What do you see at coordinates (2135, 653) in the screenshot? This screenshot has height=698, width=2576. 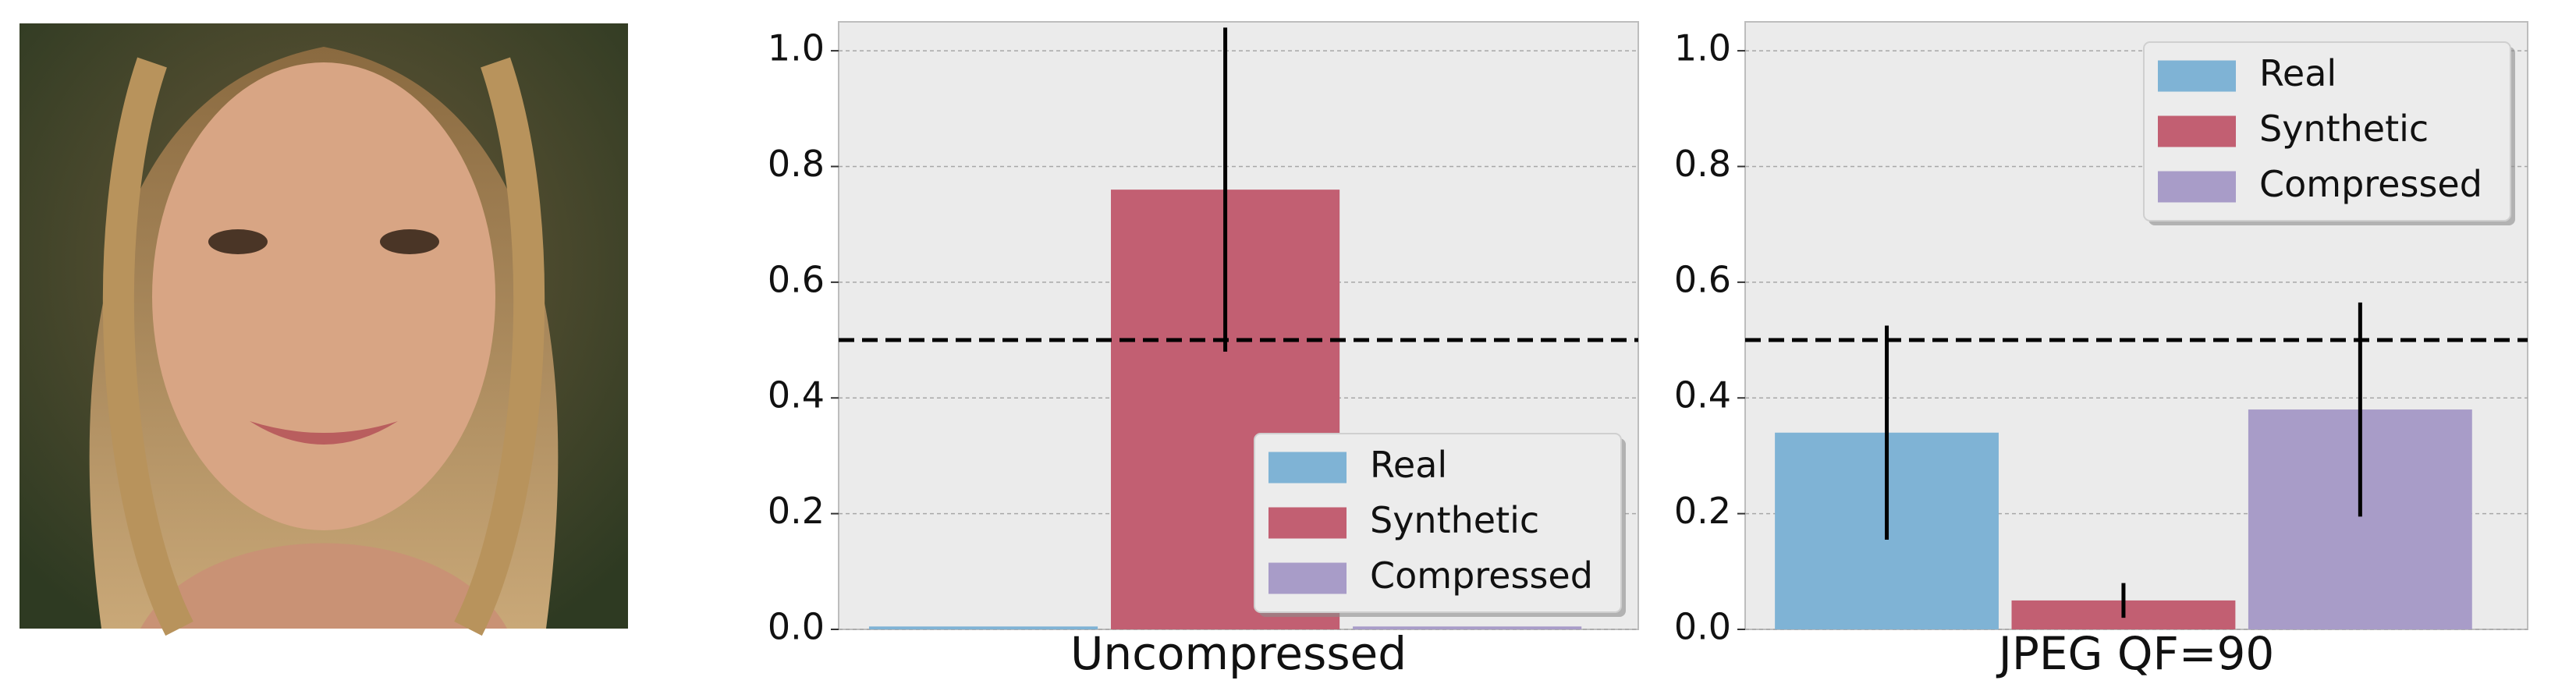 I see `x-axis-label: JPEG QF=90` at bounding box center [2135, 653].